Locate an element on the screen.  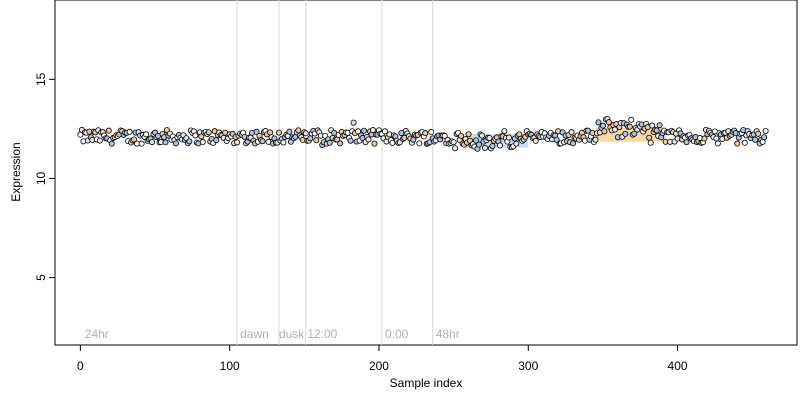
segment-label: 48hr is located at coordinates (448, 334).